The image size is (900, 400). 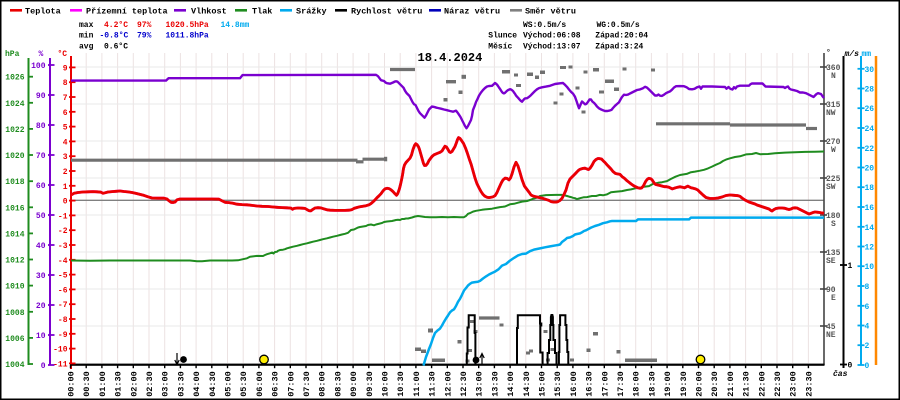 What do you see at coordinates (63, 335) in the screenshot?
I see `svg-text: -9` at bounding box center [63, 335].